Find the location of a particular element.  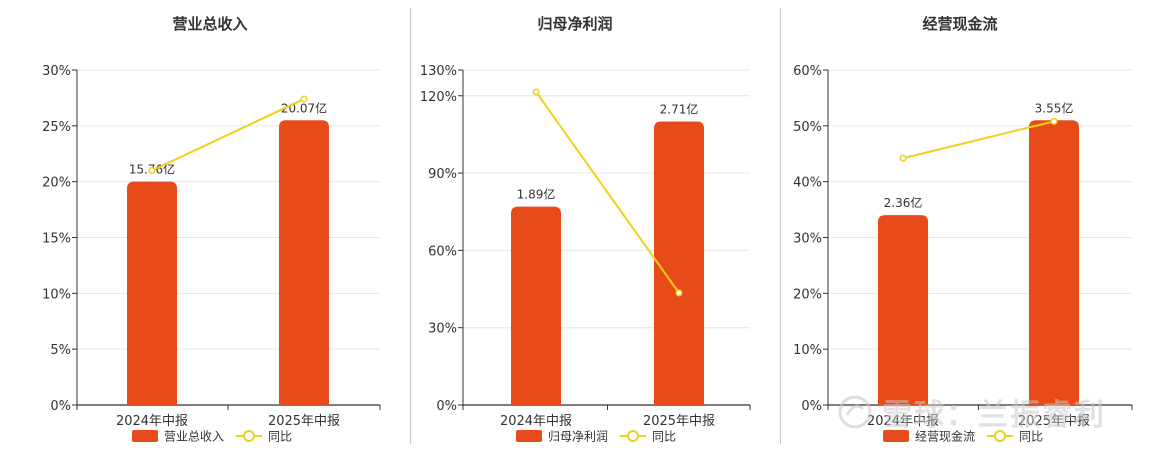

y-tick-label: 50% is located at coordinates (807, 127).